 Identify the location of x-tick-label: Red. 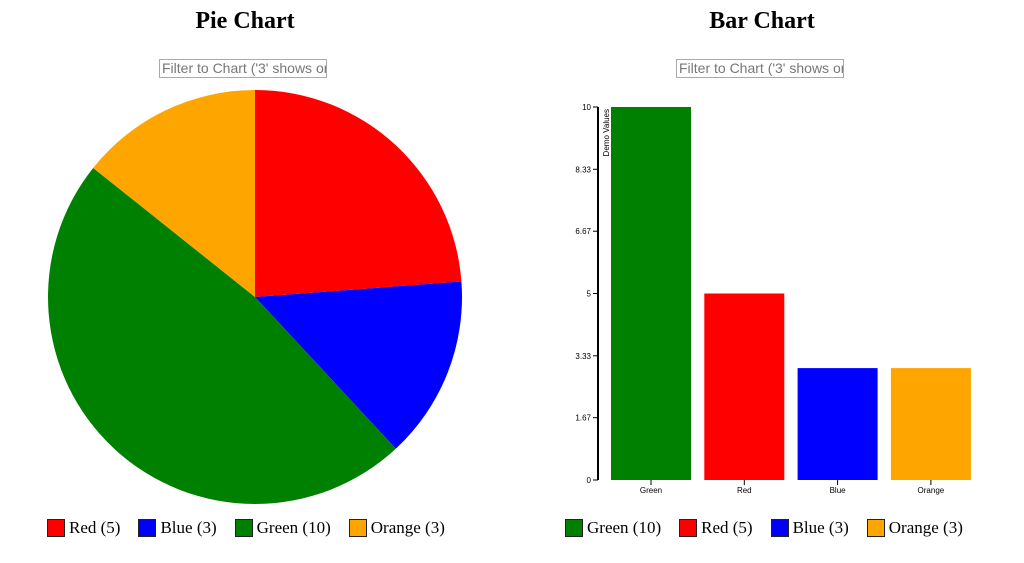
(744, 490).